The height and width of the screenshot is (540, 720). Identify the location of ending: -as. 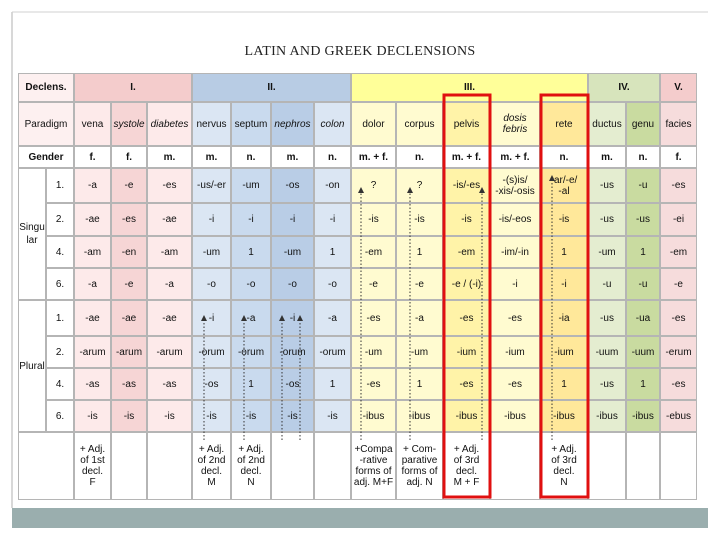
(129, 384).